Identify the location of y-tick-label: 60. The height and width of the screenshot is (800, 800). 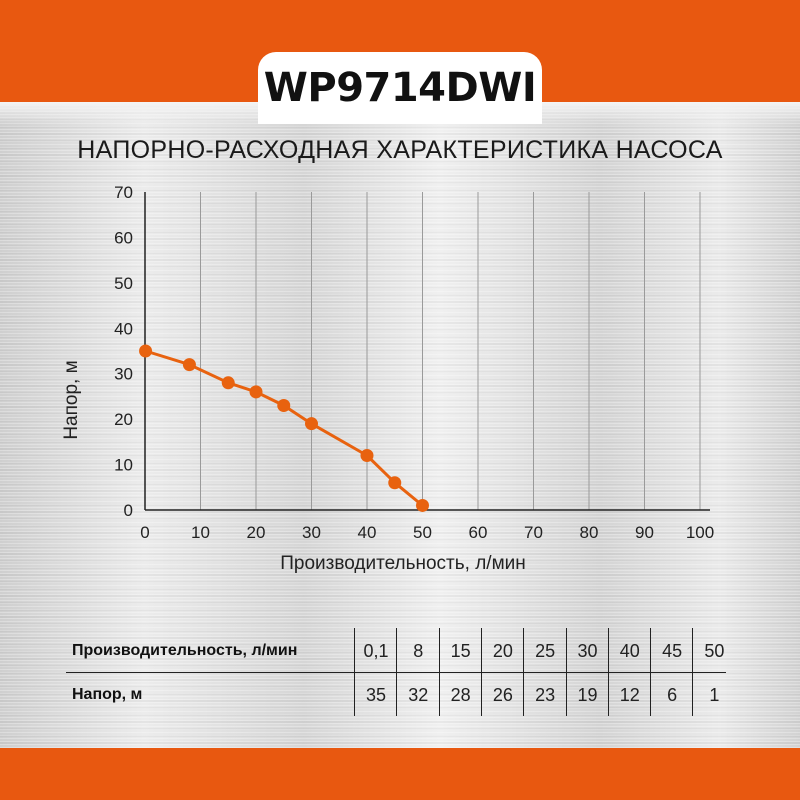
(123, 237).